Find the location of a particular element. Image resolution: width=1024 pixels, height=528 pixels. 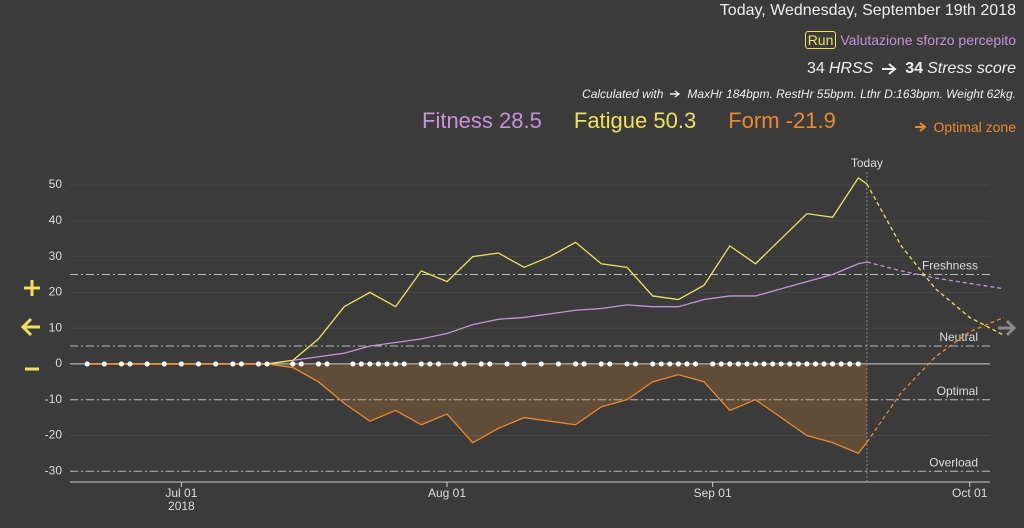

stress-value: 34 is located at coordinates (914, 68).